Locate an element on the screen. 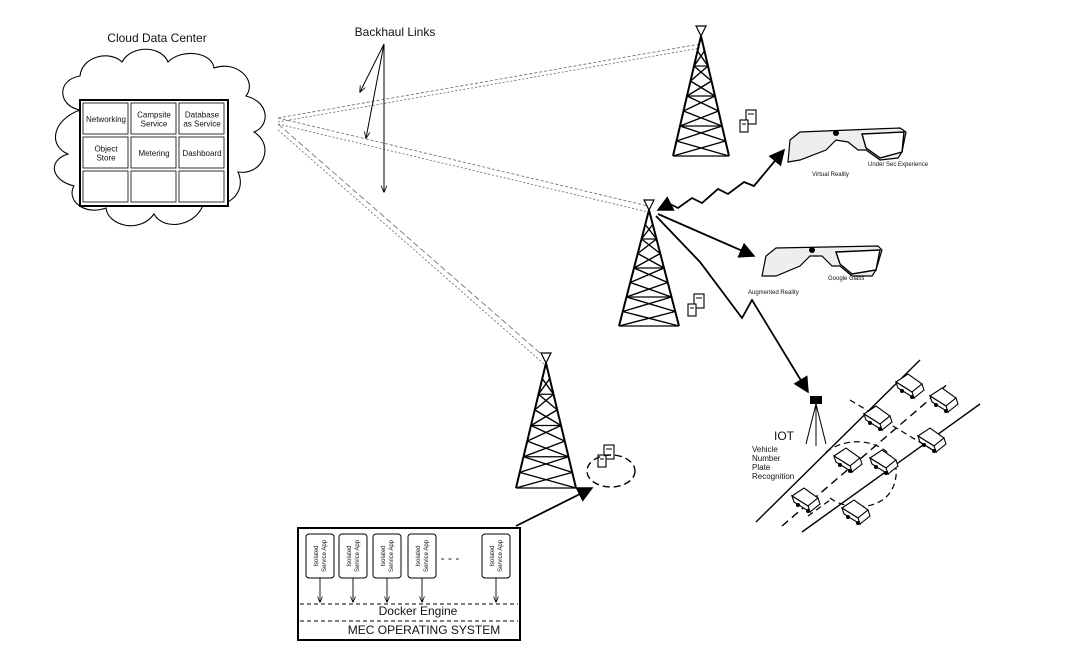 The width and height of the screenshot is (1080, 648). cell-tower-edge is located at coordinates (546, 420).